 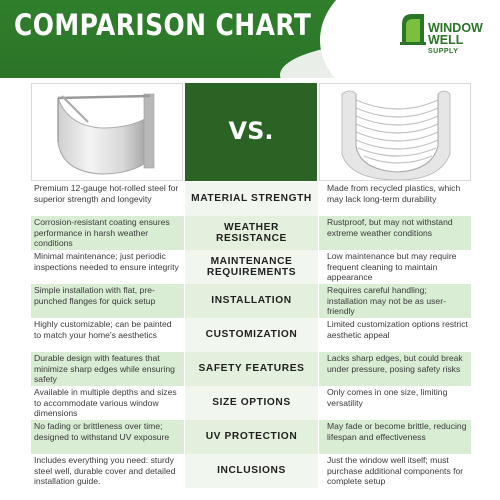 I want to click on vs-header-cell: VS., so click(x=251, y=132).